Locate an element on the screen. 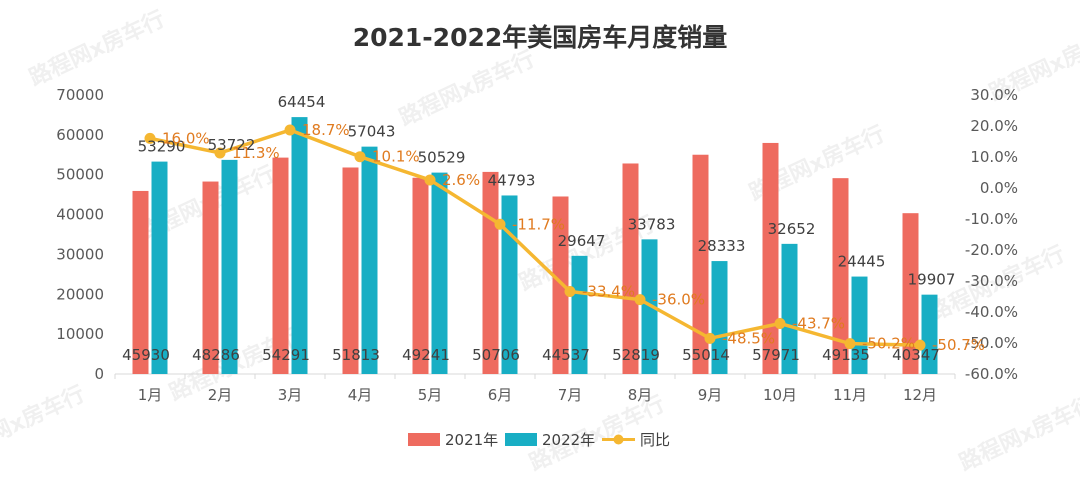 This screenshot has width=1080, height=481. bar-label-2021: 48286 is located at coordinates (216, 355).